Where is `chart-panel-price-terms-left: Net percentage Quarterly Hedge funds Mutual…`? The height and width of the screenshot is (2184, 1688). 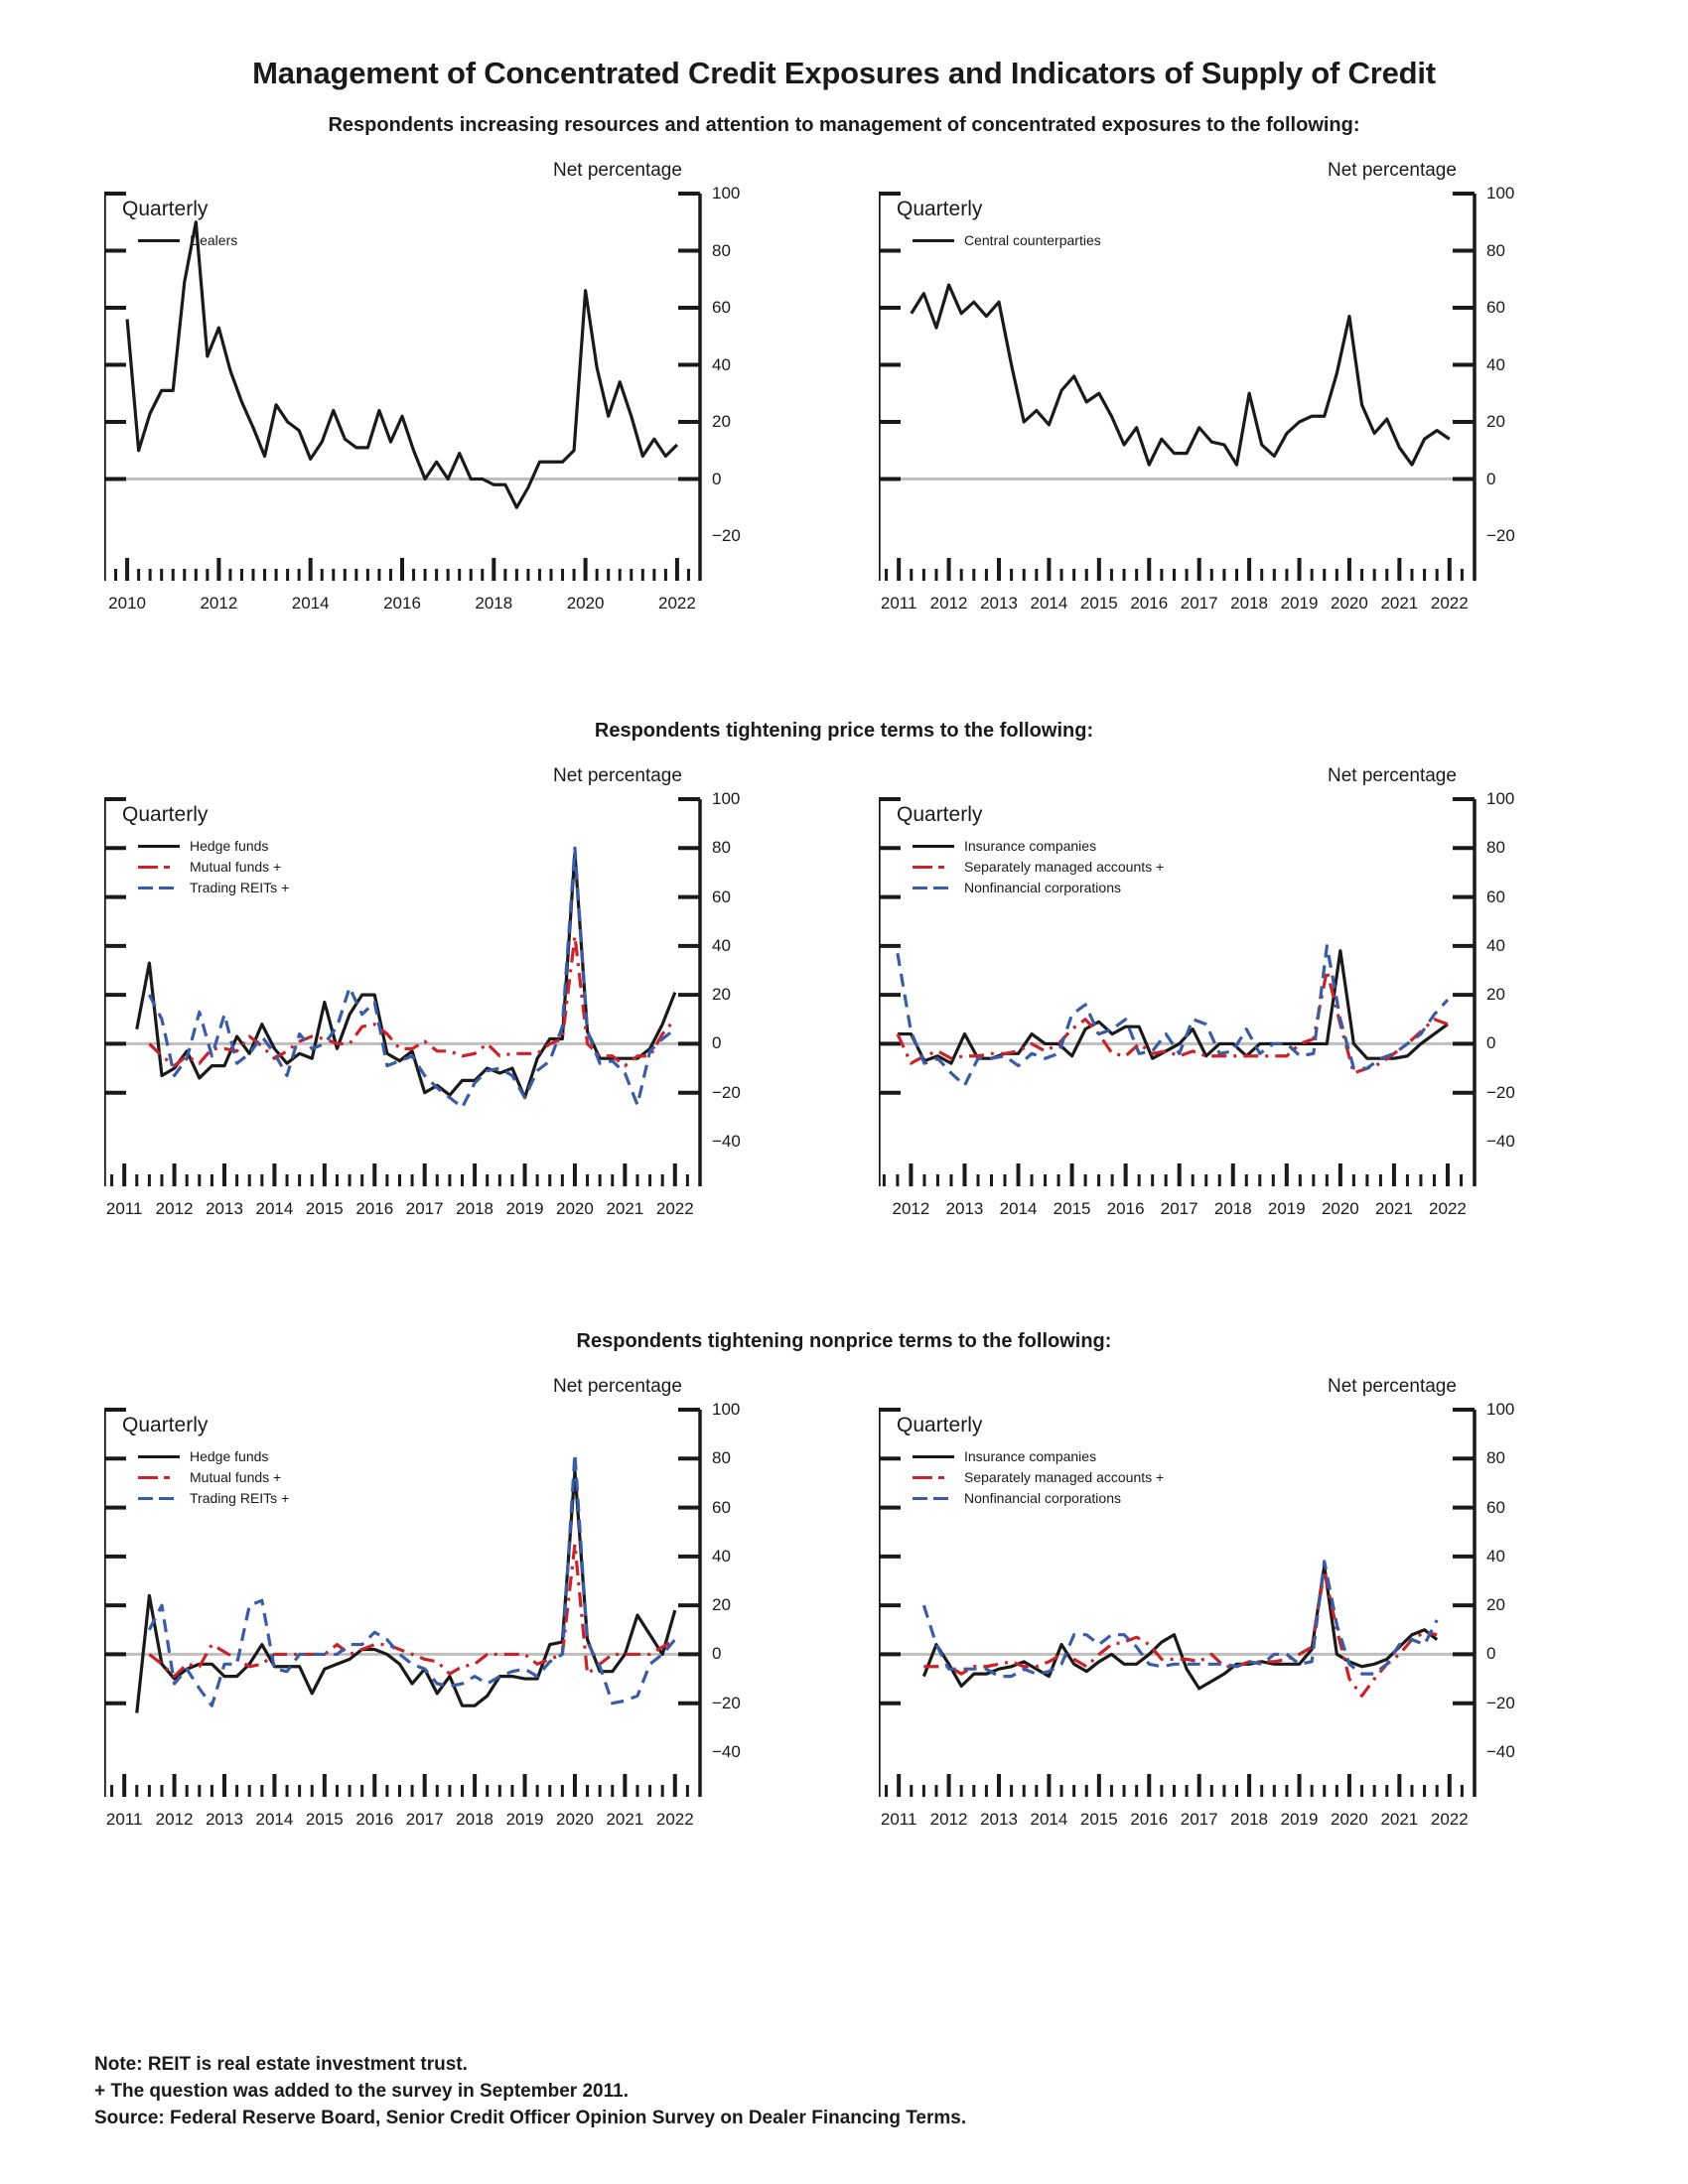 chart-panel-price-terms-left: Net percentage Quarterly Hedge funds Mutual… is located at coordinates (432, 988).